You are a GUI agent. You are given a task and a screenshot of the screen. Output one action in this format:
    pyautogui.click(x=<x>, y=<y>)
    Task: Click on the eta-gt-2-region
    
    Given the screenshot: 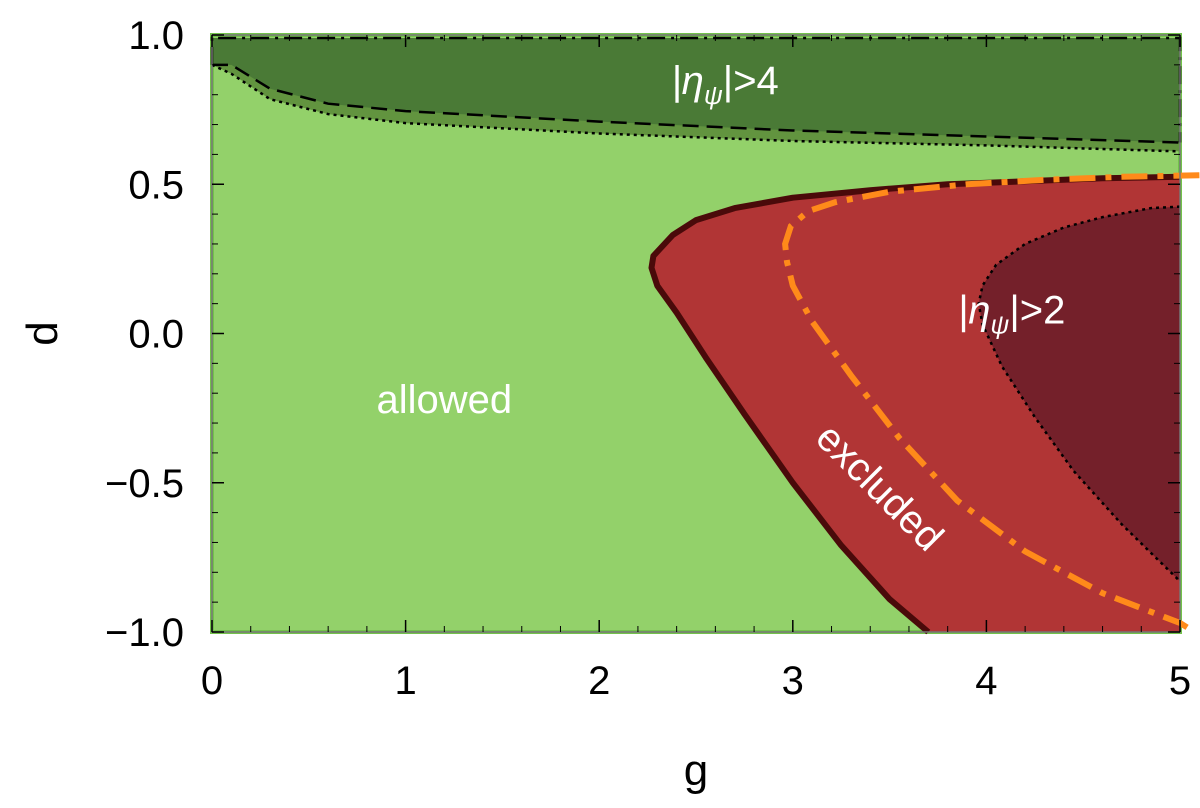 What is the action you would take?
    pyautogui.click(x=1079, y=394)
    